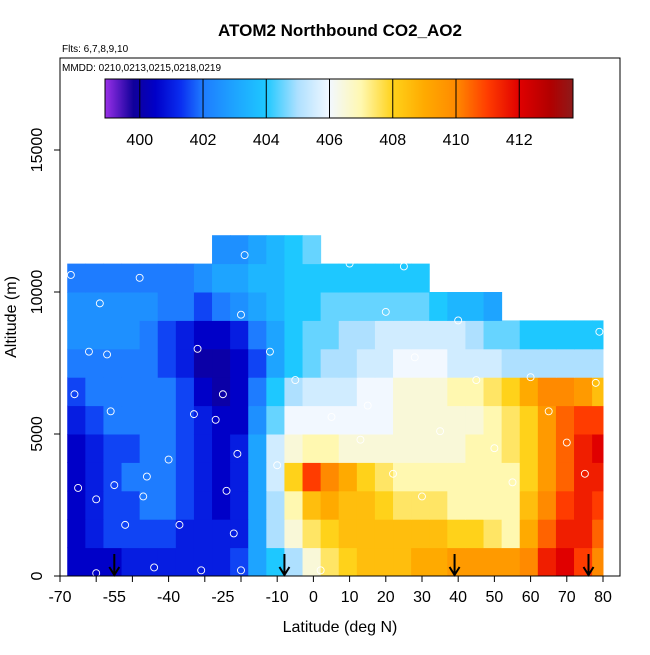 The height and width of the screenshot is (655, 650). I want to click on arrow, so click(588, 565).